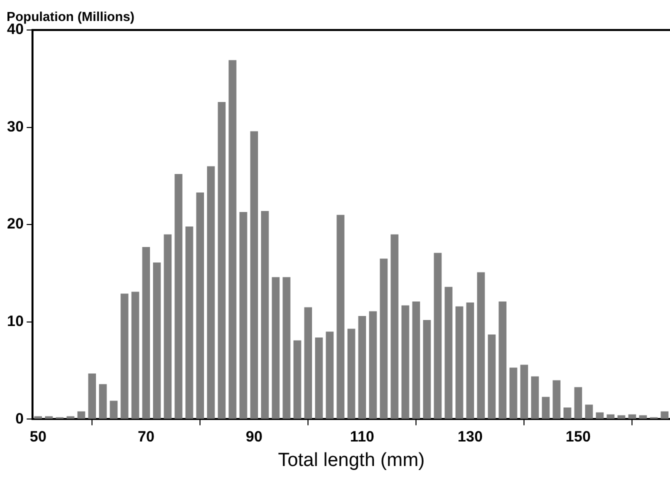 This screenshot has width=670, height=480. I want to click on x-axis-title: Total length (mm), so click(351, 460).